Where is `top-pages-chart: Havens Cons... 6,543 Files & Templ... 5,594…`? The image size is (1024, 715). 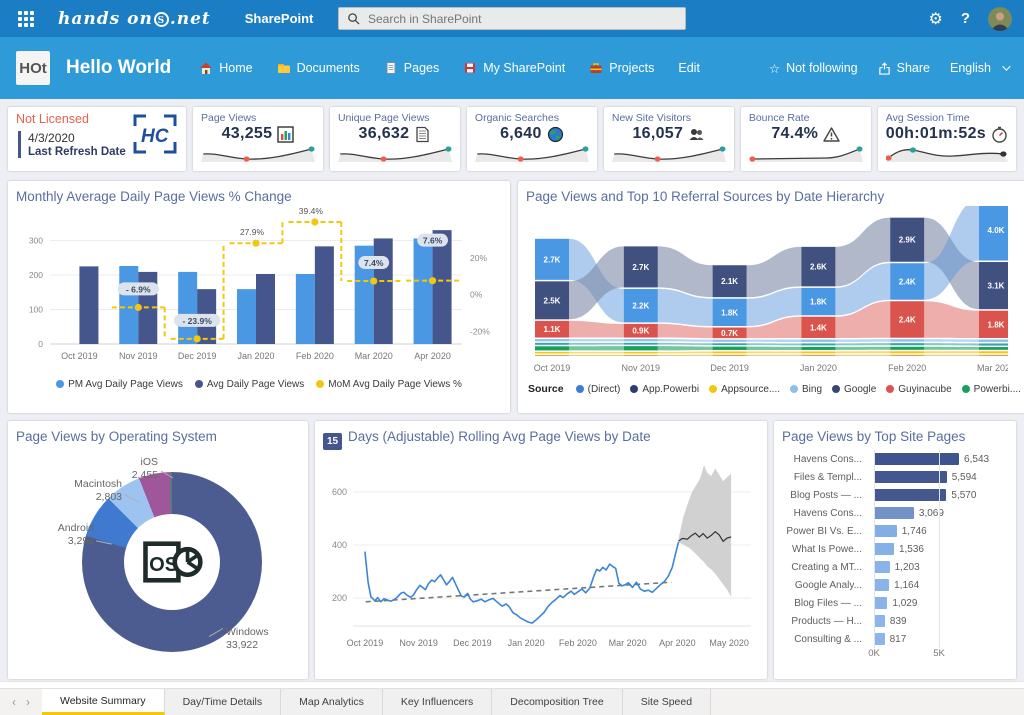
top-pages-chart: Havens Cons... 6,543 Files & Templ... 5,594… is located at coordinates (895, 556).